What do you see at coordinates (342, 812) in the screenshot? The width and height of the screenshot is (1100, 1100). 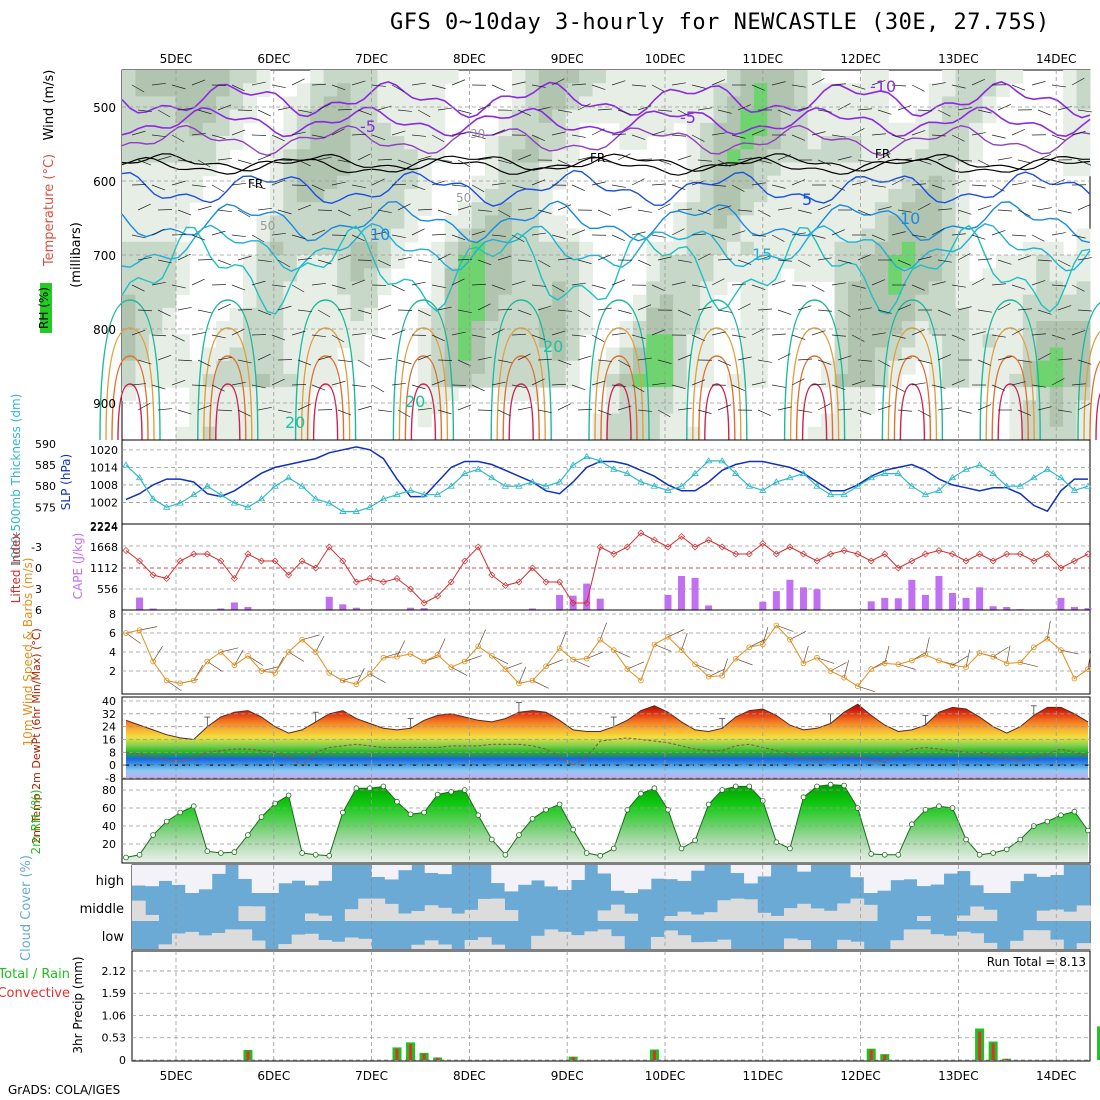 I see `rh-point` at bounding box center [342, 812].